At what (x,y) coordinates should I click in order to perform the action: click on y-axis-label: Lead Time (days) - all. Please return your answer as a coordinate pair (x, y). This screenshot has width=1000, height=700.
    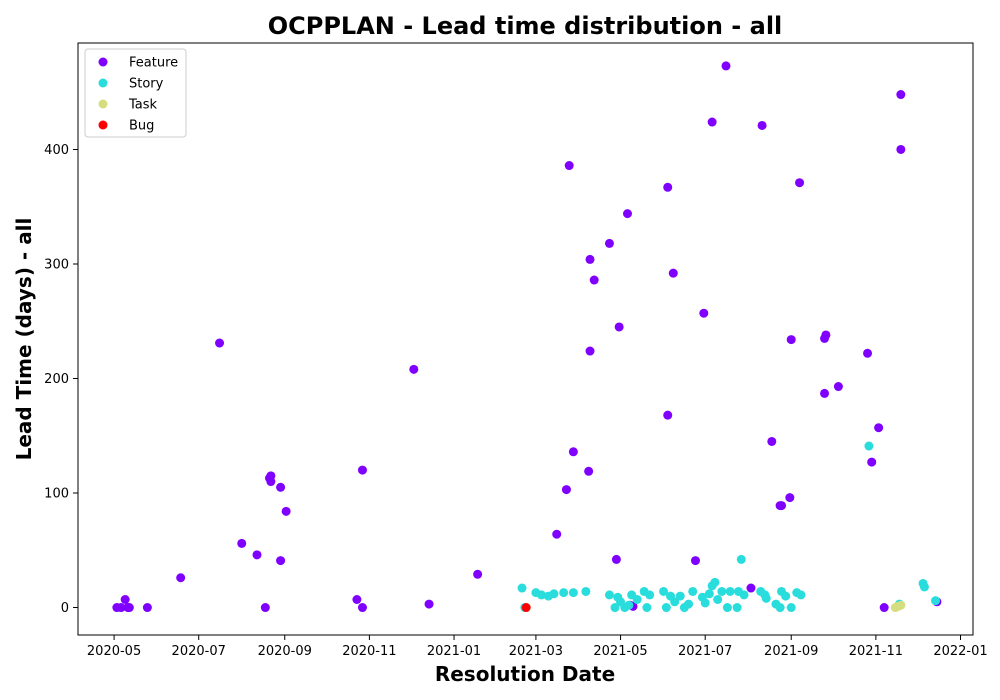
    Looking at the image, I should click on (24, 339).